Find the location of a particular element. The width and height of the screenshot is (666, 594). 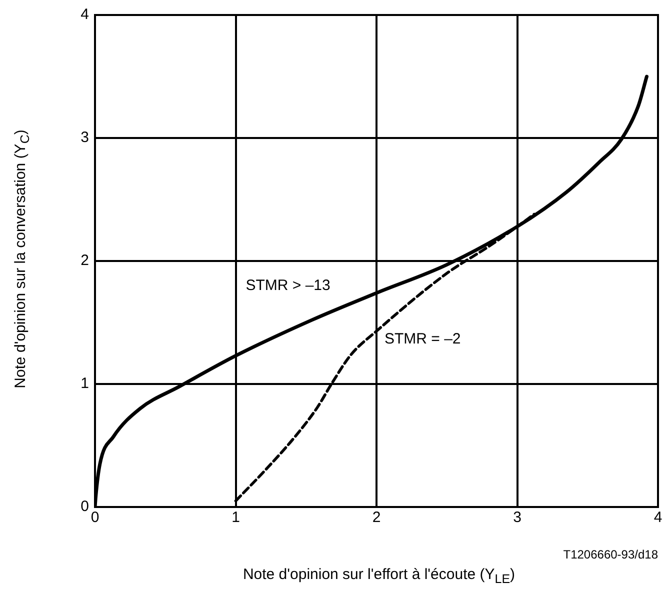

series-label: STMR > –13 is located at coordinates (288, 285).